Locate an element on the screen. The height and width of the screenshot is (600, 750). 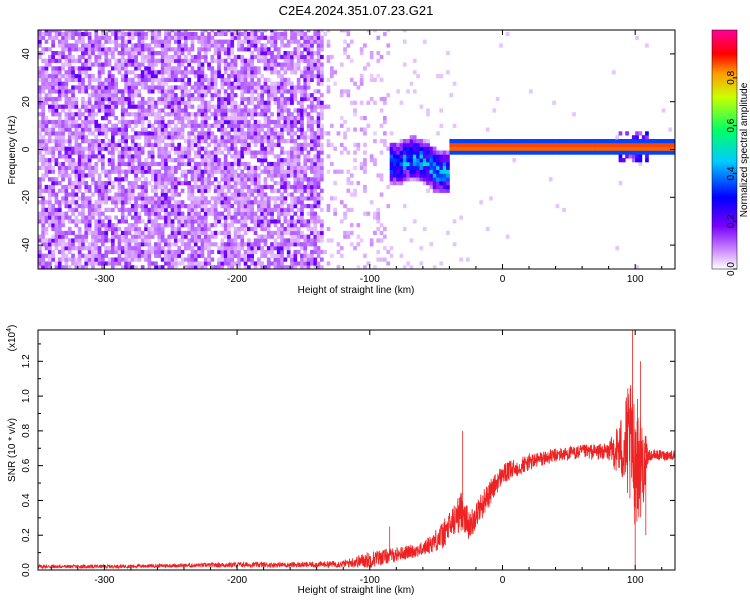
y-tick-label: 0.4 is located at coordinates (26, 500).